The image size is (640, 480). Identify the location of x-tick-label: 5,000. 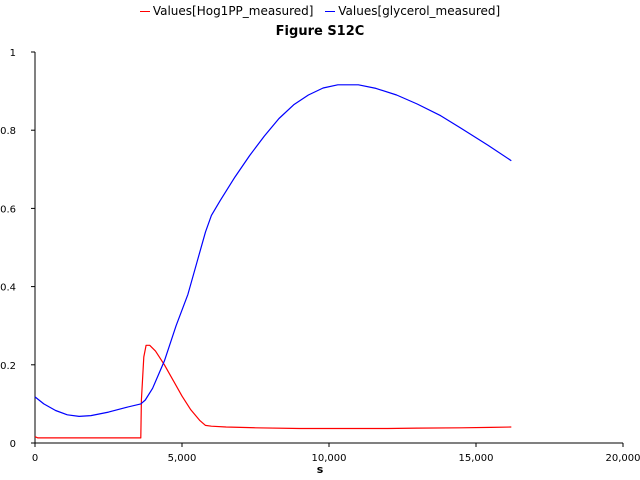
(182, 458).